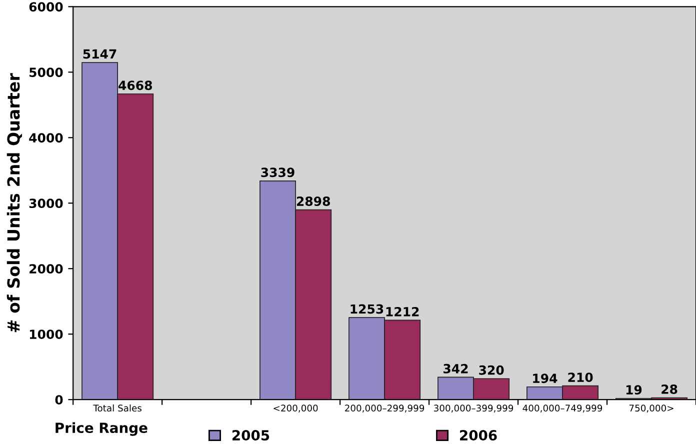 This screenshot has width=696, height=444. What do you see at coordinates (384, 408) in the screenshot?
I see `x-tick-label: 200,000–299,999` at bounding box center [384, 408].